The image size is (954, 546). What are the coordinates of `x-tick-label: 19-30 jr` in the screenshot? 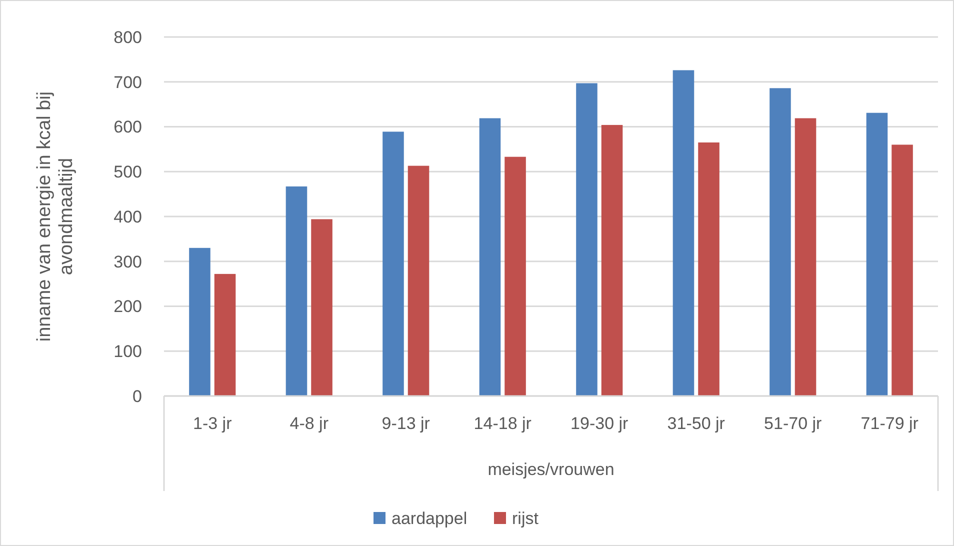 It's located at (599, 423).